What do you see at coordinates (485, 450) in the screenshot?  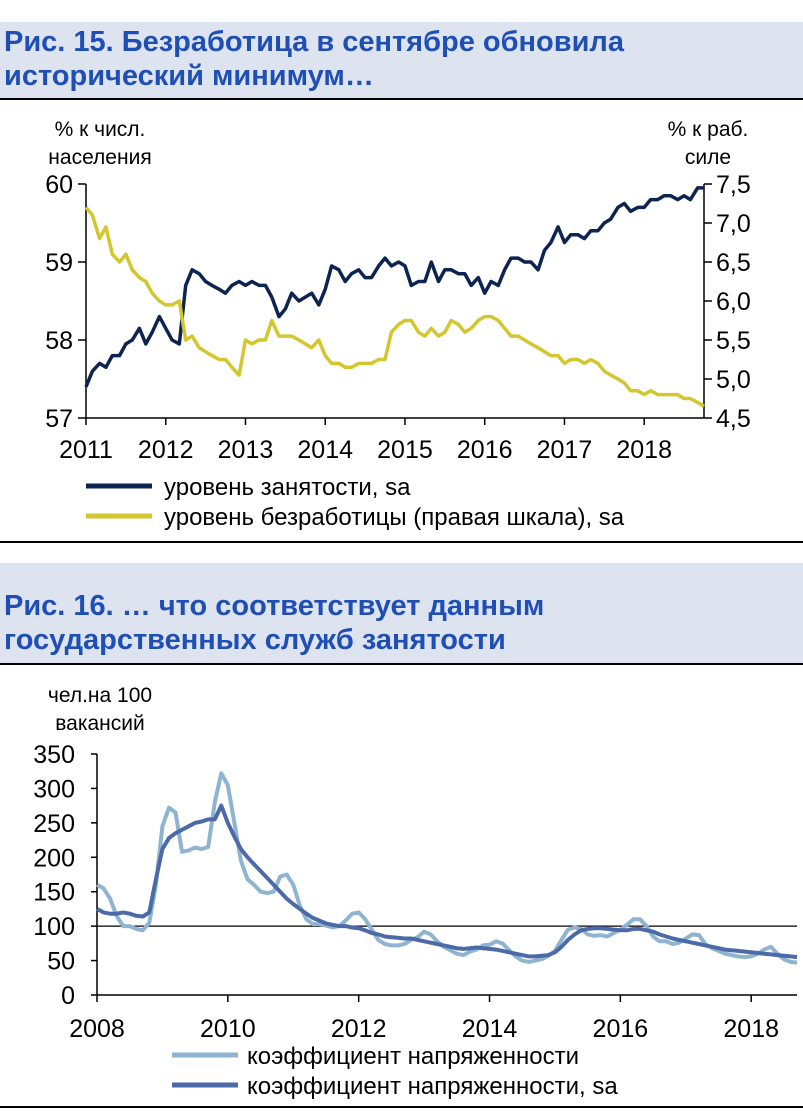 I see `chart1-x-tick-label: 2016` at bounding box center [485, 450].